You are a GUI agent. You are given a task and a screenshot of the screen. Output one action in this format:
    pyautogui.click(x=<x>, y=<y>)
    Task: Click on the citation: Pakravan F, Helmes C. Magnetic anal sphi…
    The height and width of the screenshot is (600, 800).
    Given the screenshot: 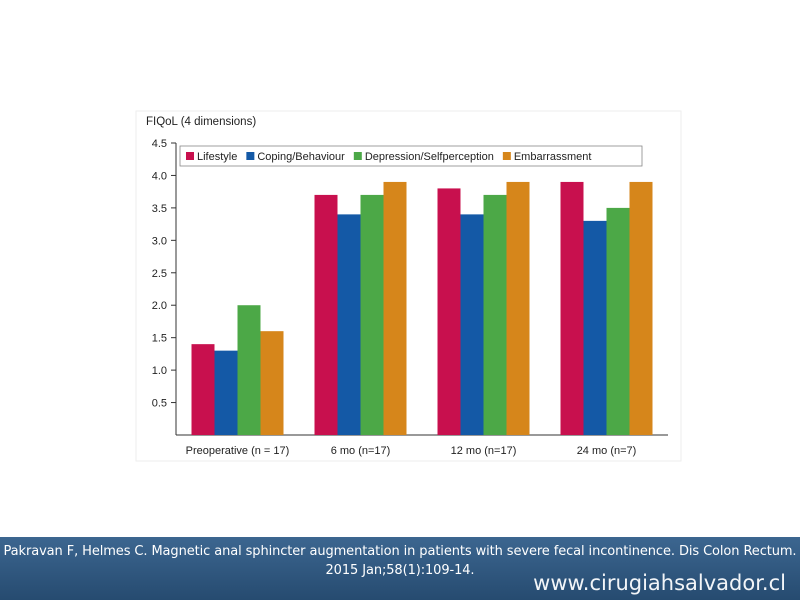 What is the action you would take?
    pyautogui.click(x=400, y=561)
    